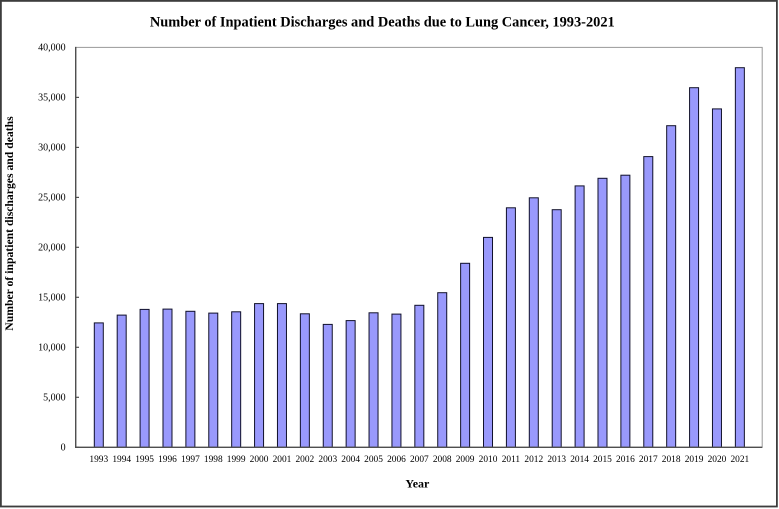 Image resolution: width=779 pixels, height=509 pixels. I want to click on svg-text: 2005, so click(373, 460).